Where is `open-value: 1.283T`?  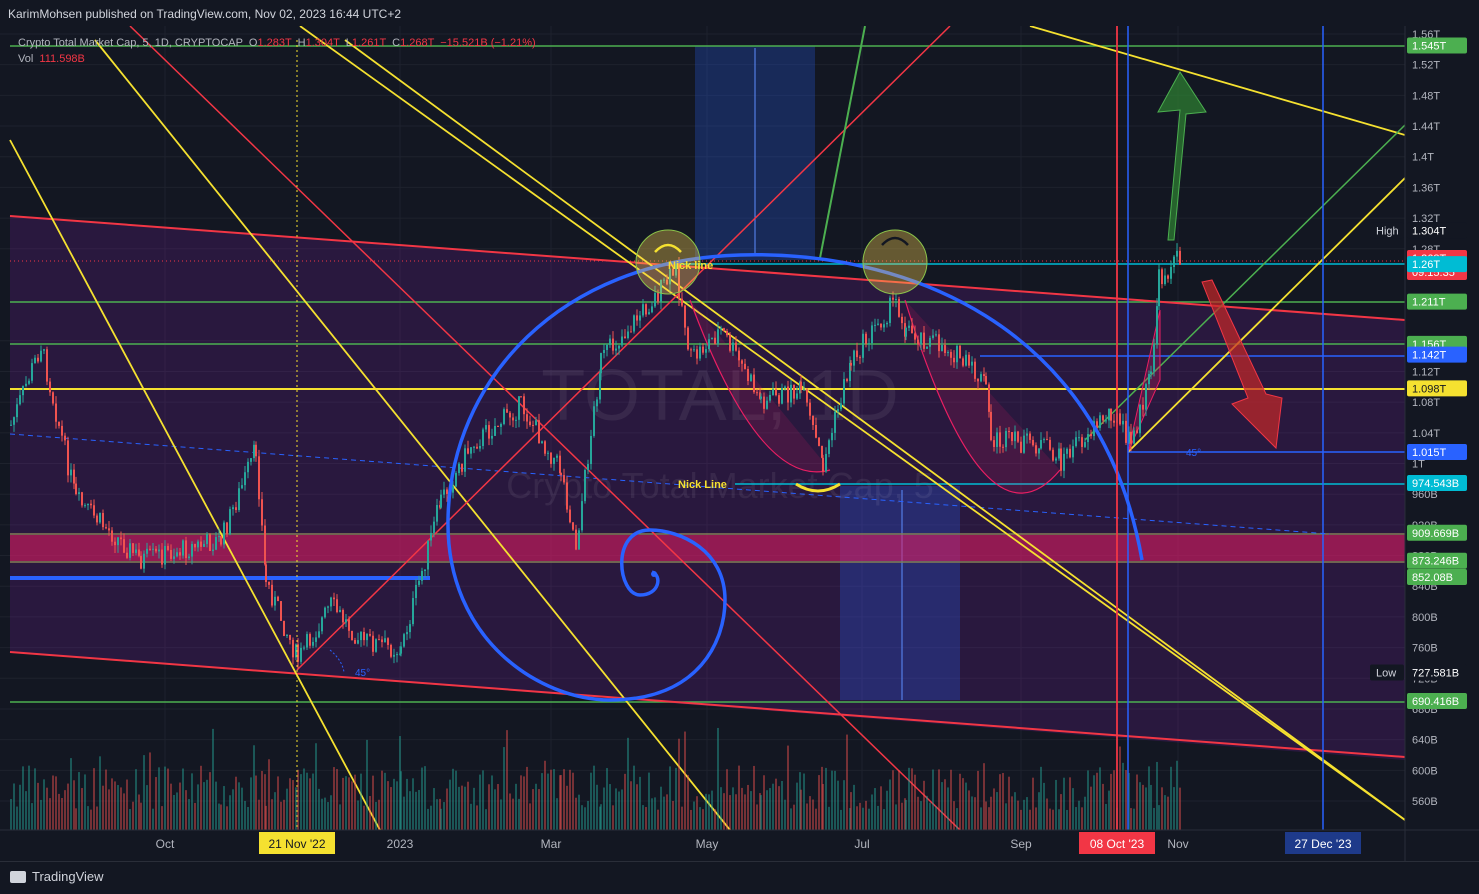
open-value: 1.283T is located at coordinates (274, 43).